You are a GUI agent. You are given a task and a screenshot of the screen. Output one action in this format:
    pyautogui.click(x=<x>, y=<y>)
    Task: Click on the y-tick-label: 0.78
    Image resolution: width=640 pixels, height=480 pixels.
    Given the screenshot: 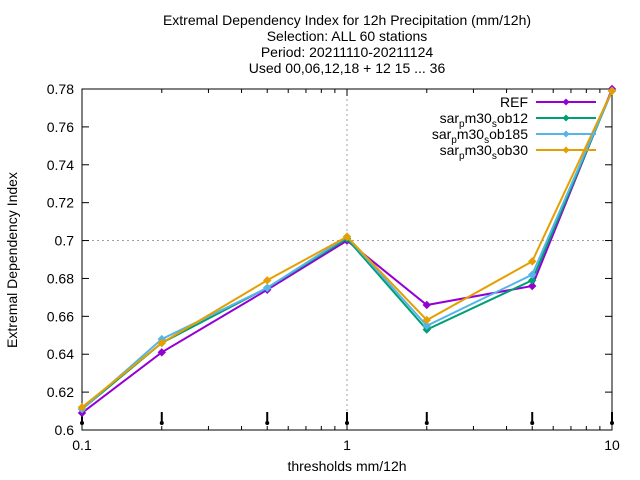 What is the action you would take?
    pyautogui.click(x=60, y=89)
    